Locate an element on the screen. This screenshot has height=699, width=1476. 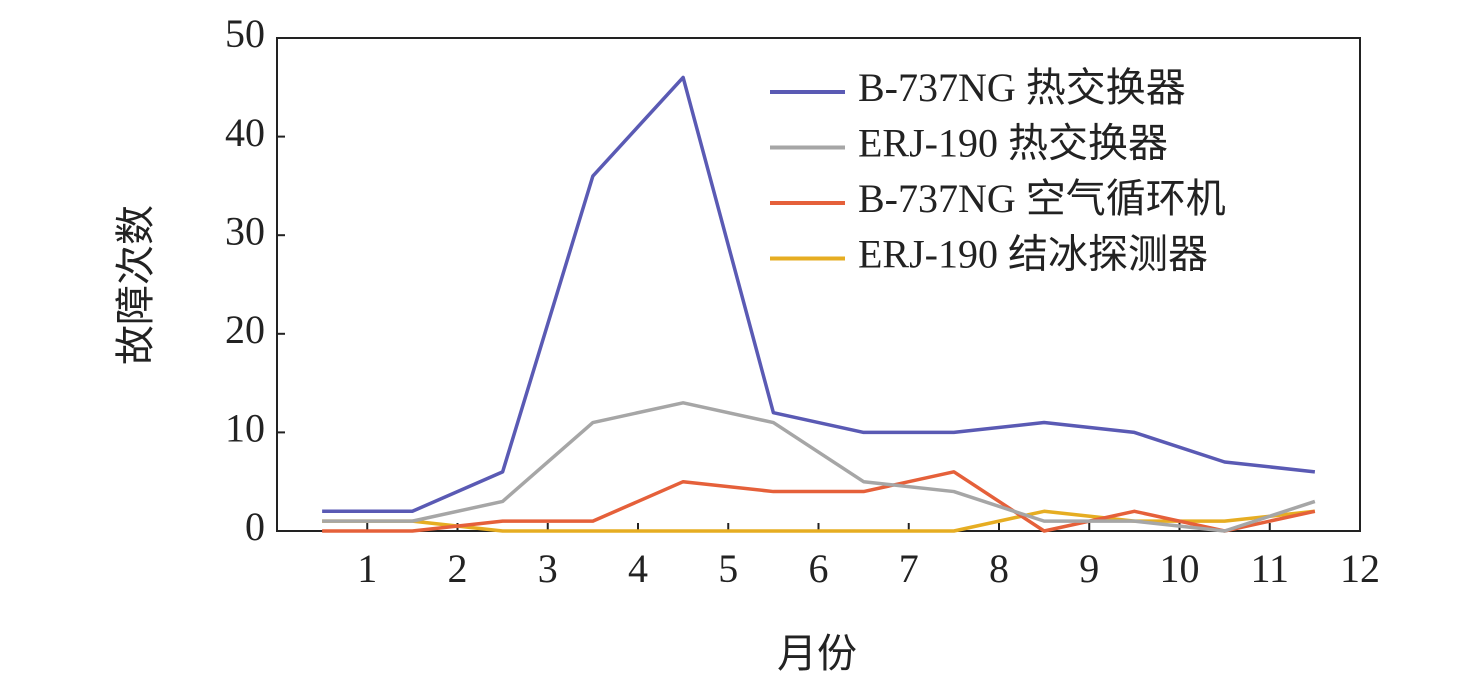
x-tick-label: 1 is located at coordinates (367, 568).